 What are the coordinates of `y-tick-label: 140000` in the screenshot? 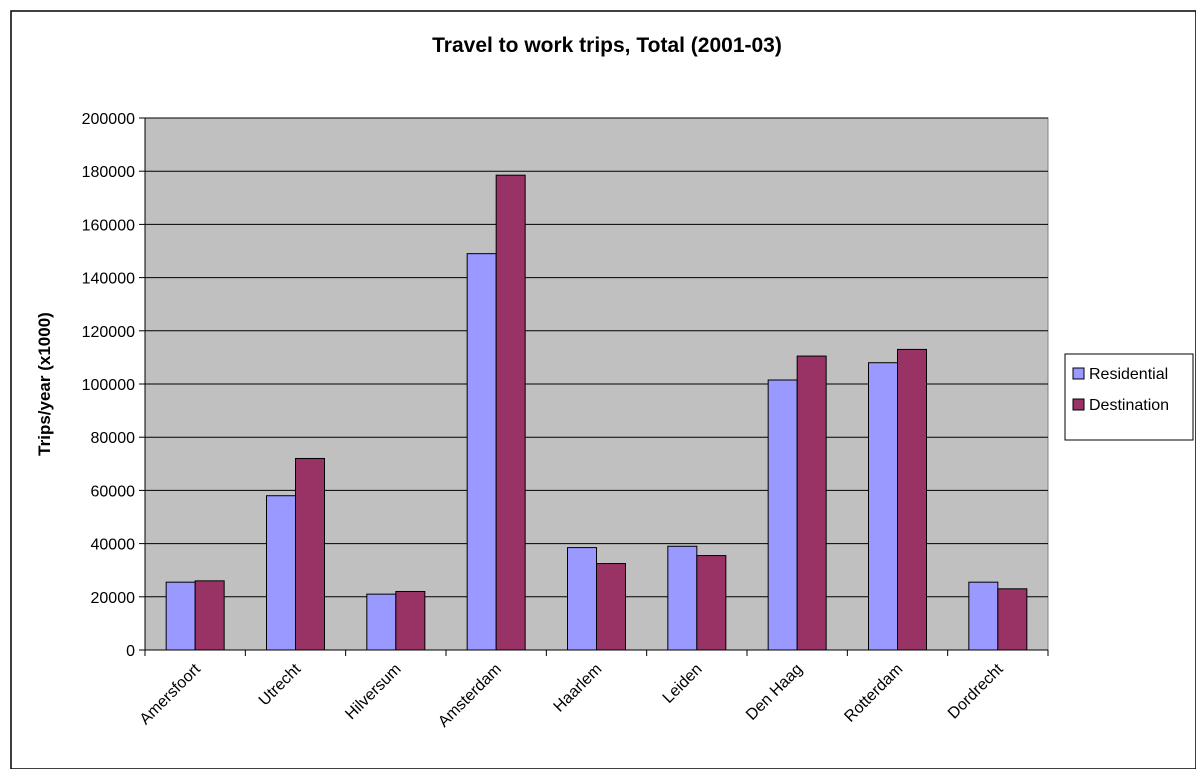 It's located at (108, 279).